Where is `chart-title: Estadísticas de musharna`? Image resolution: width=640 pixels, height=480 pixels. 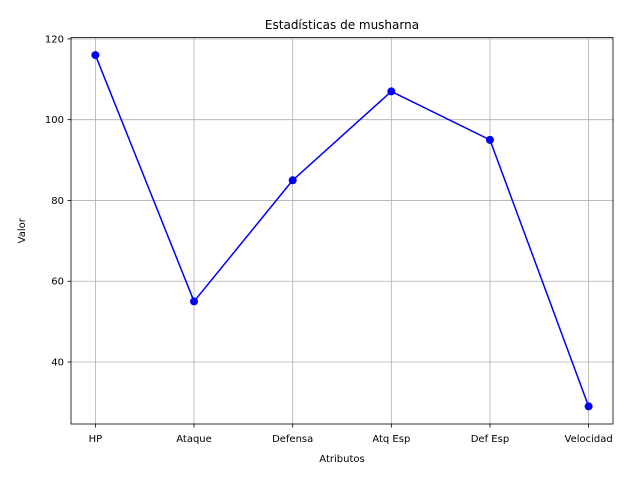 chart-title: Estadísticas de musharna is located at coordinates (342, 25).